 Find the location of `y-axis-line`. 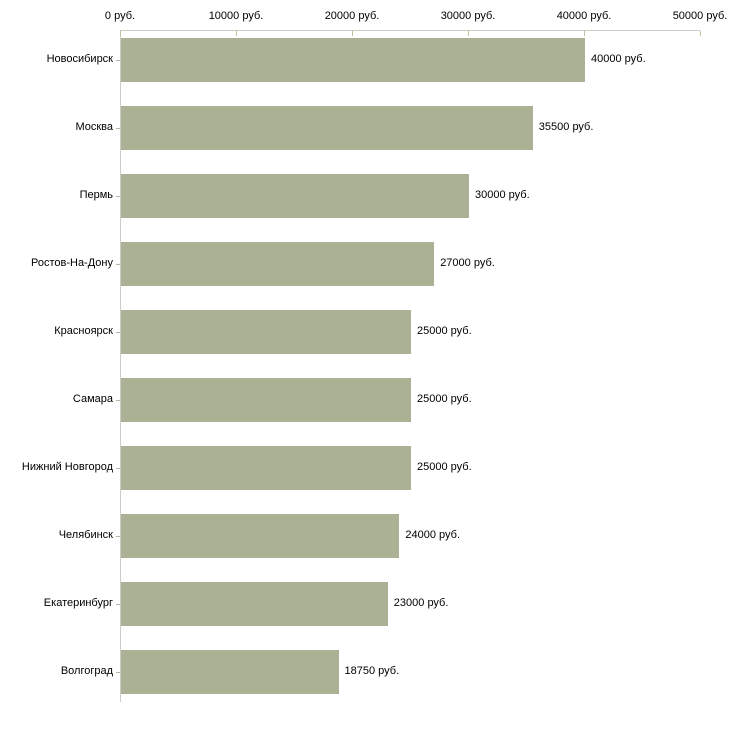

y-axis-line is located at coordinates (120, 366).